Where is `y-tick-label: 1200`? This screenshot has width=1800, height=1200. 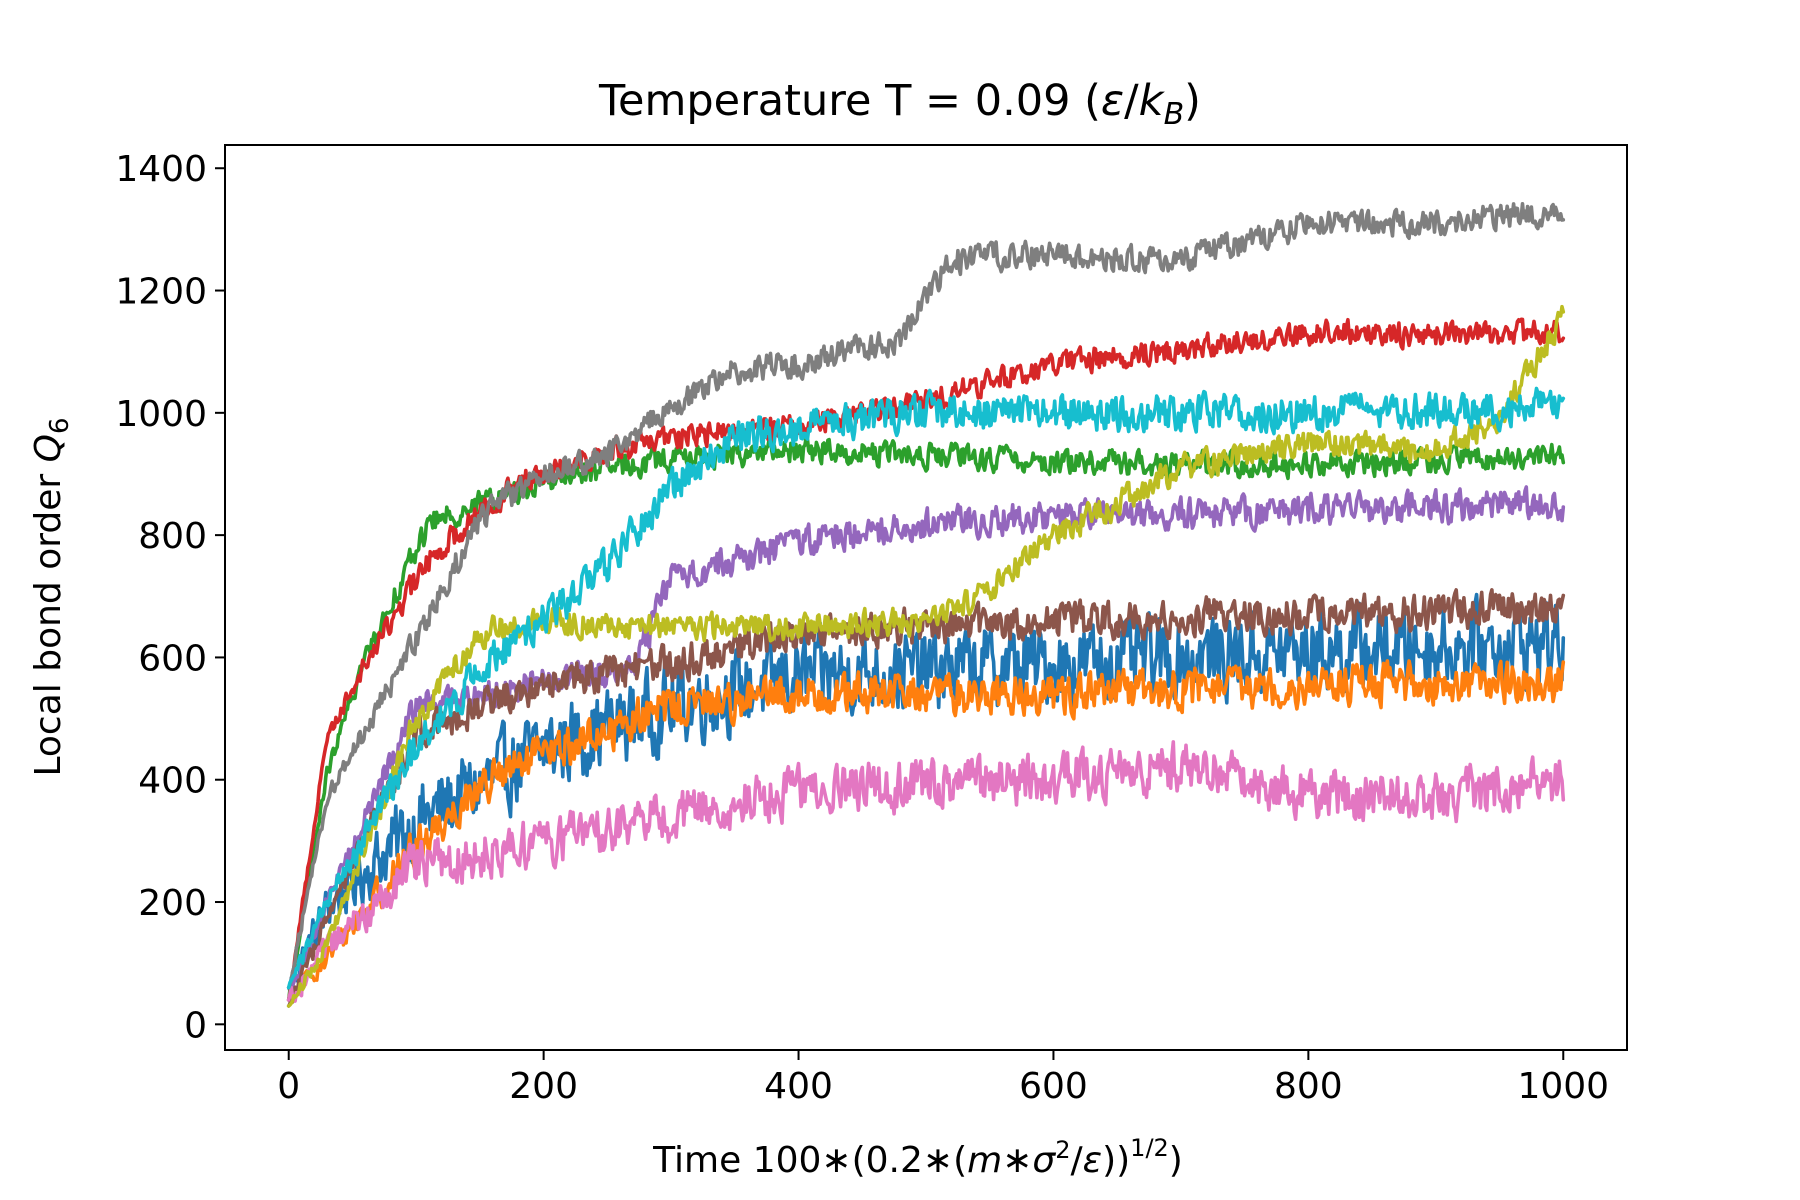
y-tick-label: 1200 is located at coordinates (161, 292).